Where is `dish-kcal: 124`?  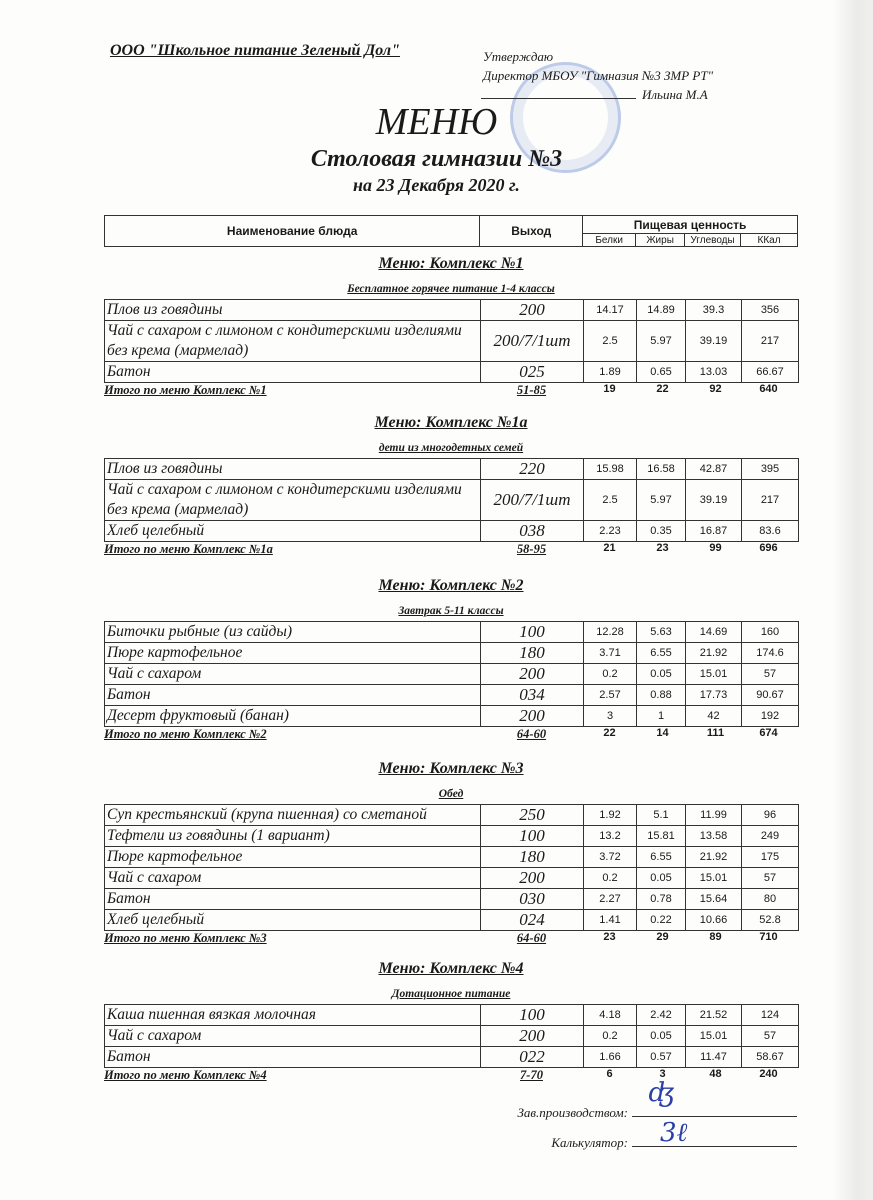 dish-kcal: 124 is located at coordinates (770, 1015).